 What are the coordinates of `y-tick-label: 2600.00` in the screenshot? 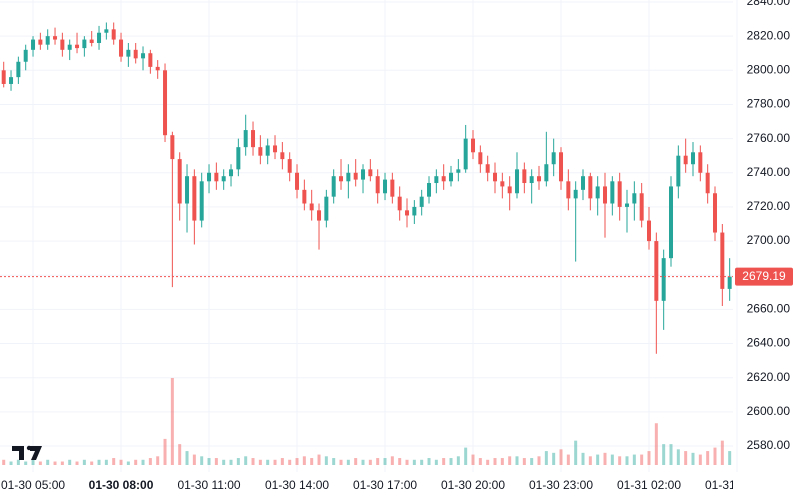 It's located at (769, 411).